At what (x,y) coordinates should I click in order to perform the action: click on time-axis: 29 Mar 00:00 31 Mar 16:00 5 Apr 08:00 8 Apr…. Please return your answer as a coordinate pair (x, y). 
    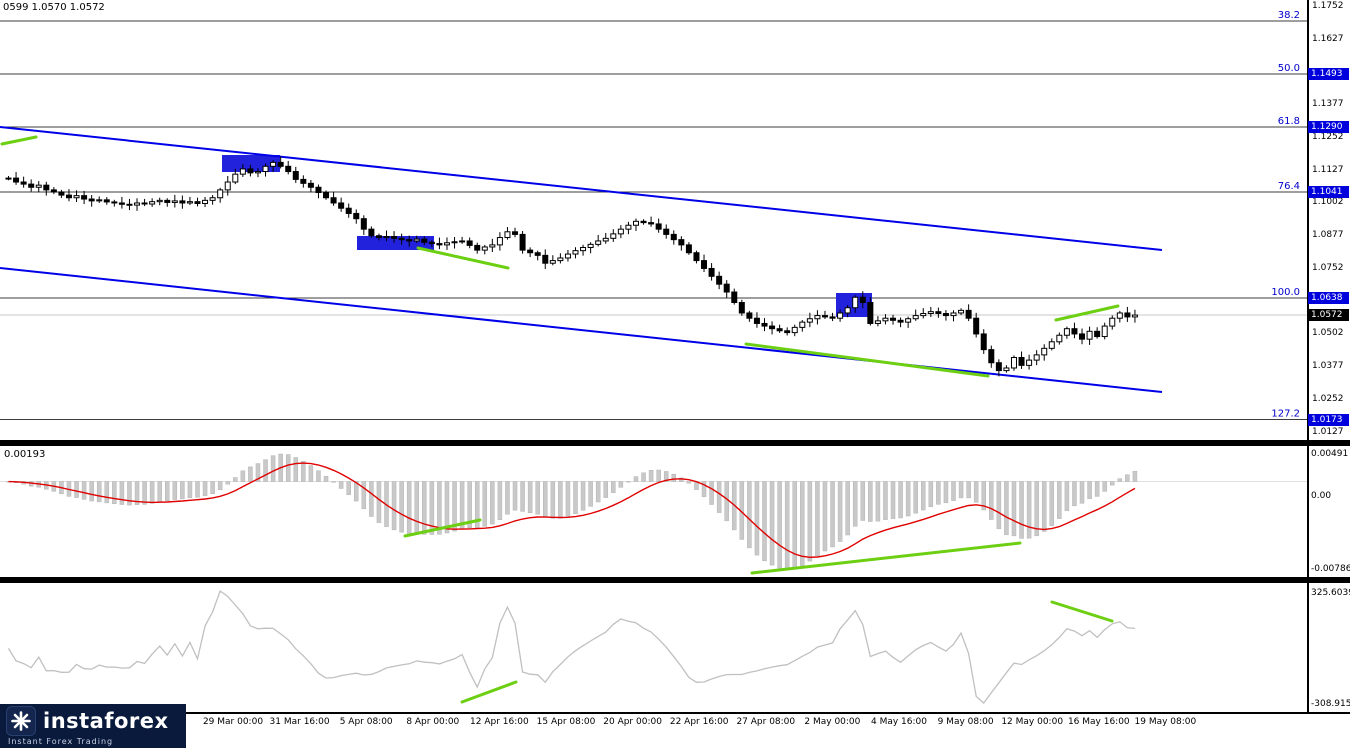
    Looking at the image, I should click on (675, 731).